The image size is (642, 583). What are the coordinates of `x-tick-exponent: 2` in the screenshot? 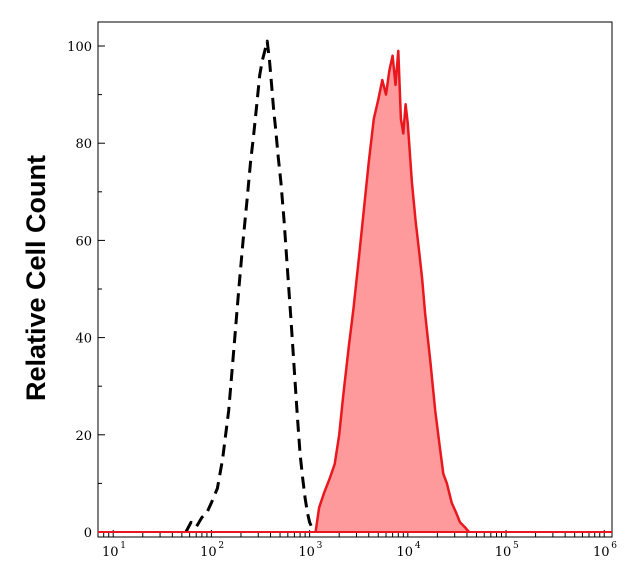 It's located at (221, 546).